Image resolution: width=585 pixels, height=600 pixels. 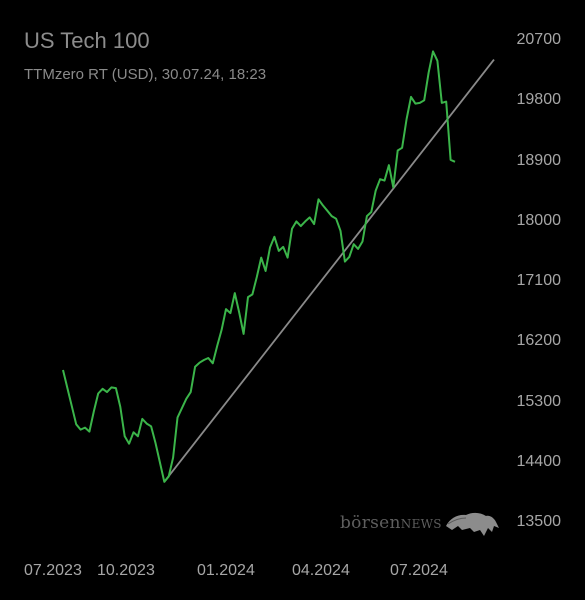 I want to click on y-tick-label: 16200, so click(x=539, y=341).